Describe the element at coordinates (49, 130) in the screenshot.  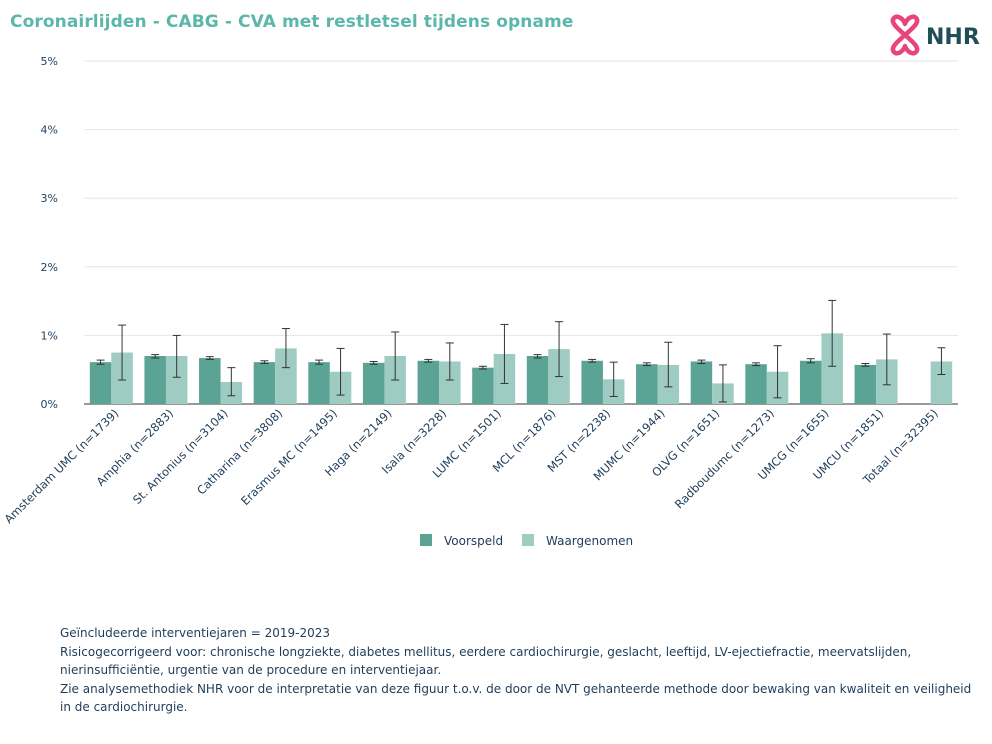
I see `y-tick-label: 4%` at that location.